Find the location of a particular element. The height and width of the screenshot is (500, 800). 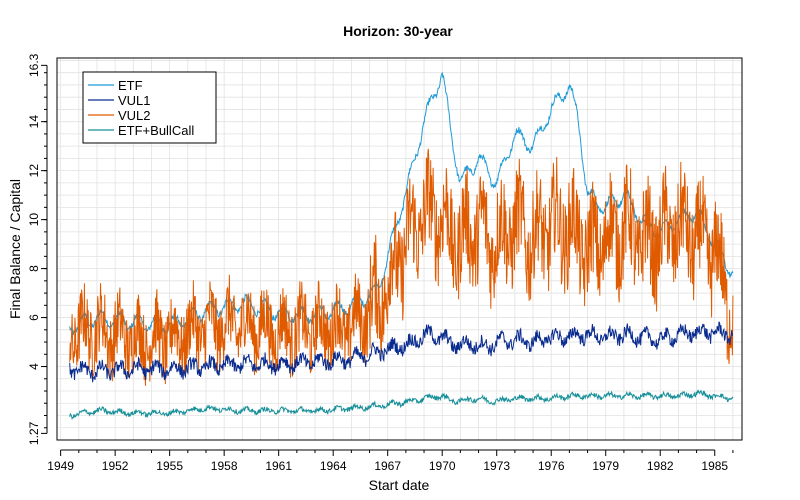

x-axis-label: Start date is located at coordinates (399, 485).